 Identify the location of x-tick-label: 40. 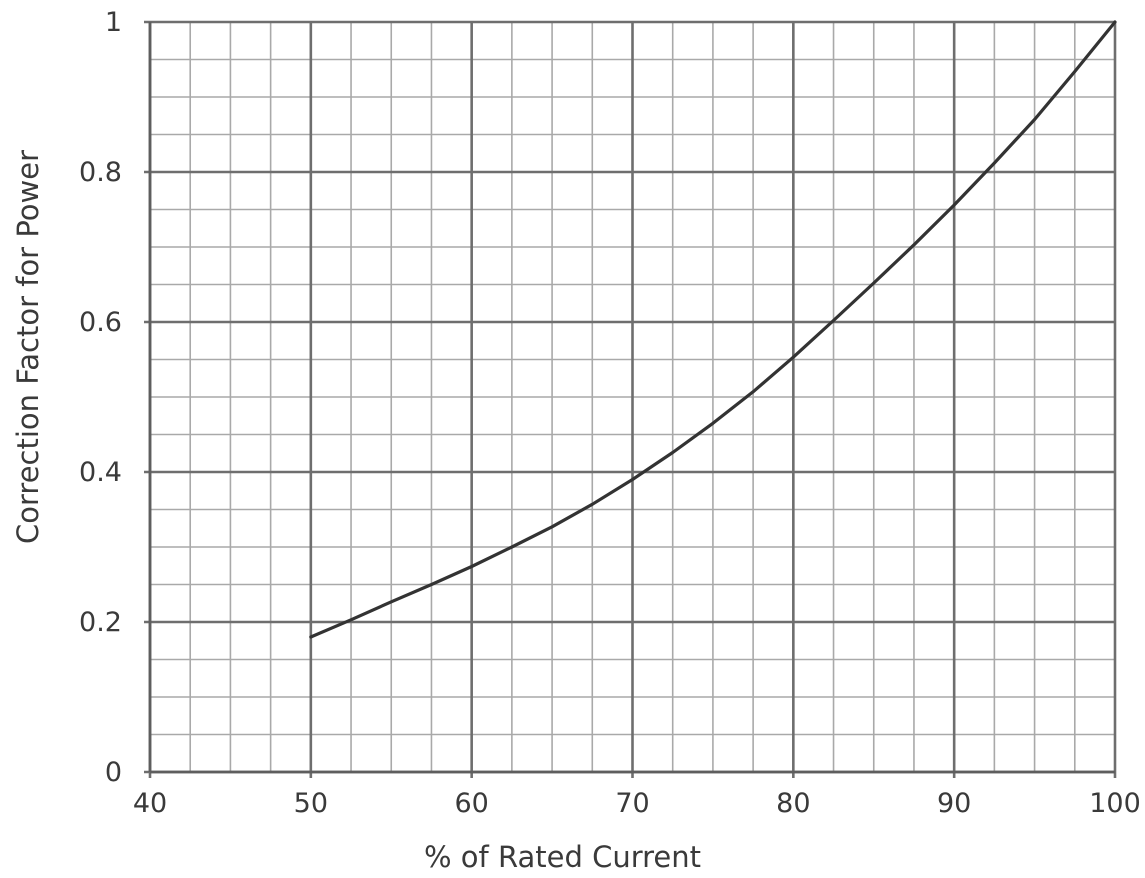
(150, 803).